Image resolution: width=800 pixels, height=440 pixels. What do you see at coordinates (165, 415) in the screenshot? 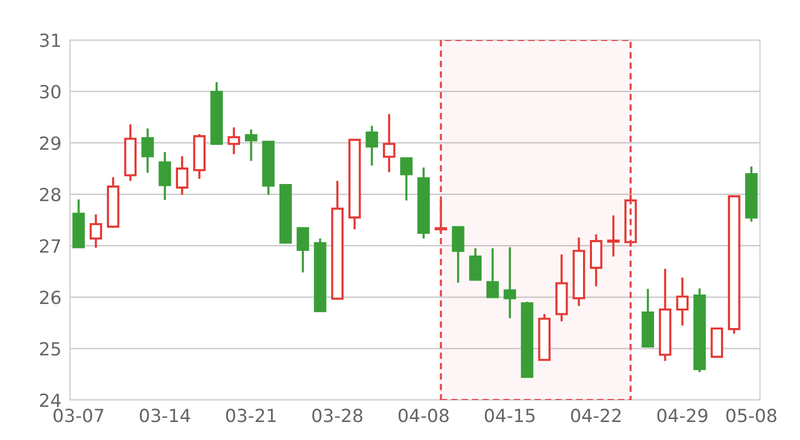
I see `x-tick-label: 03-14` at bounding box center [165, 415].